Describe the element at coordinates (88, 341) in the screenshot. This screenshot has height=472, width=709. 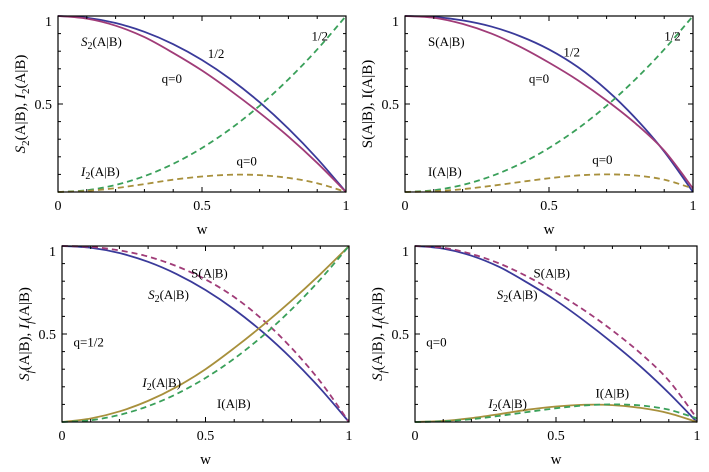
I see `curve-annotation: q=1/2` at that location.